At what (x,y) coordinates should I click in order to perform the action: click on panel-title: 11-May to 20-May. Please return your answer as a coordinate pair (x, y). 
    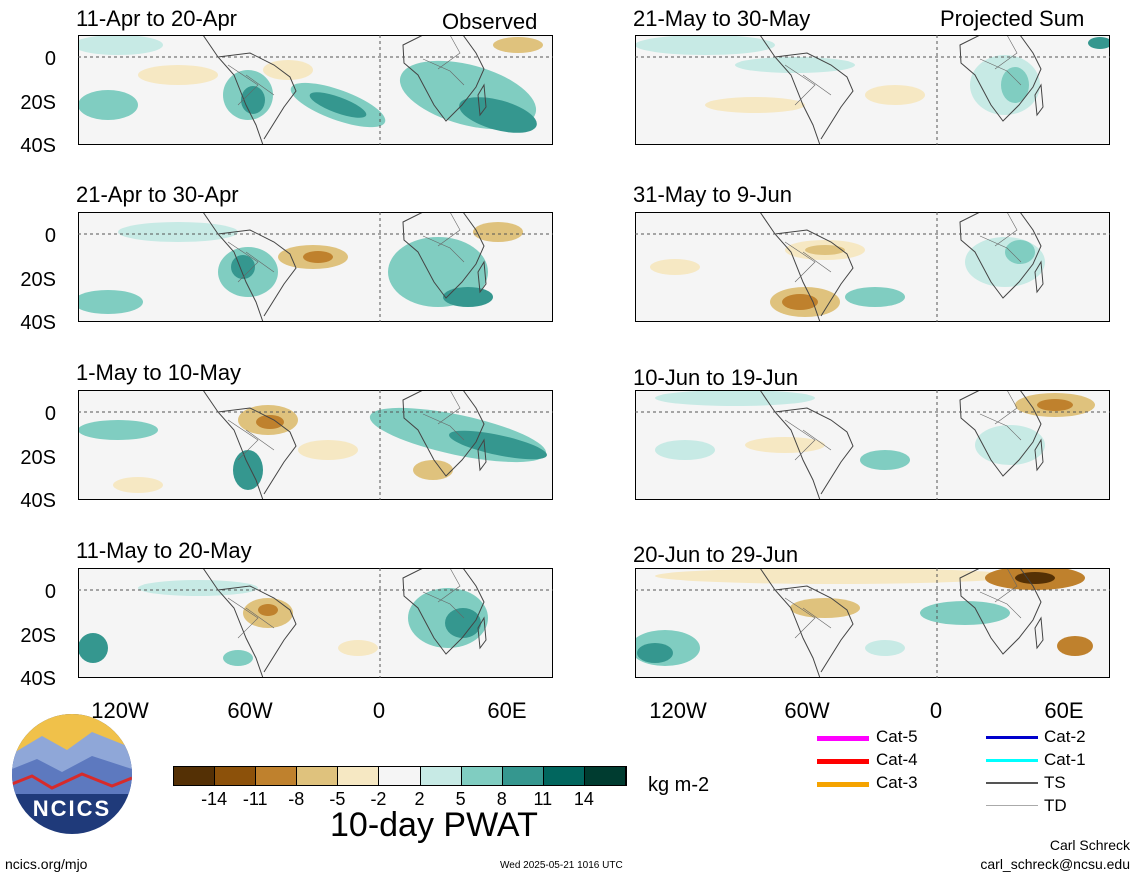
    Looking at the image, I should click on (164, 550).